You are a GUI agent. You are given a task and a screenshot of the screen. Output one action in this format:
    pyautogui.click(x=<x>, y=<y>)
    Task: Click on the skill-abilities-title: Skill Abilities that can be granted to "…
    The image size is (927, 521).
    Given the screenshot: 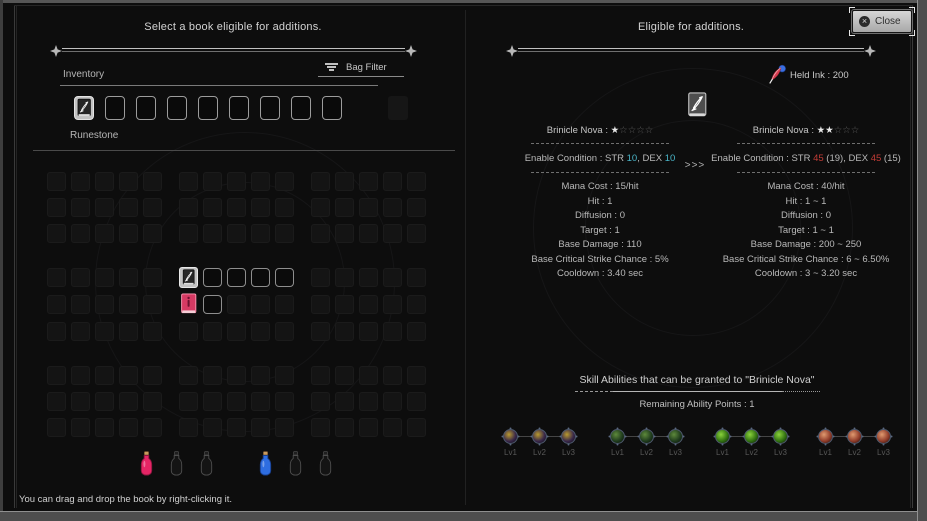 What is the action you would take?
    pyautogui.click(x=697, y=380)
    